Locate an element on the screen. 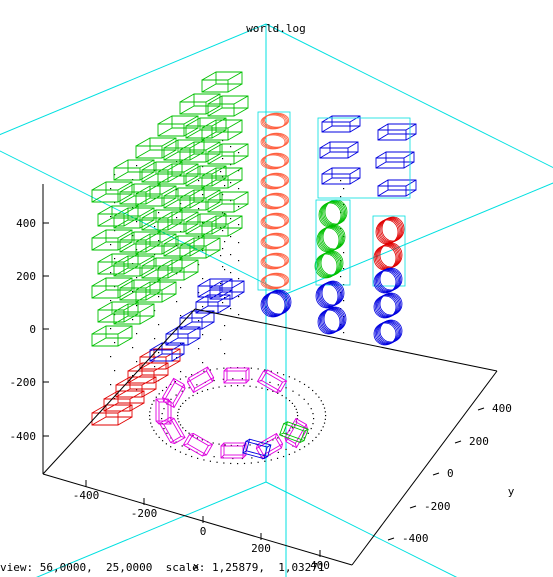 The image size is (553, 577). blue-coil is located at coordinates (330, 294).